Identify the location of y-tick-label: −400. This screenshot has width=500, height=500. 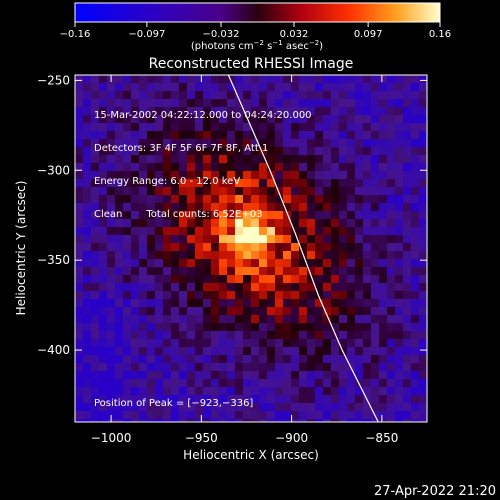
(53, 350).